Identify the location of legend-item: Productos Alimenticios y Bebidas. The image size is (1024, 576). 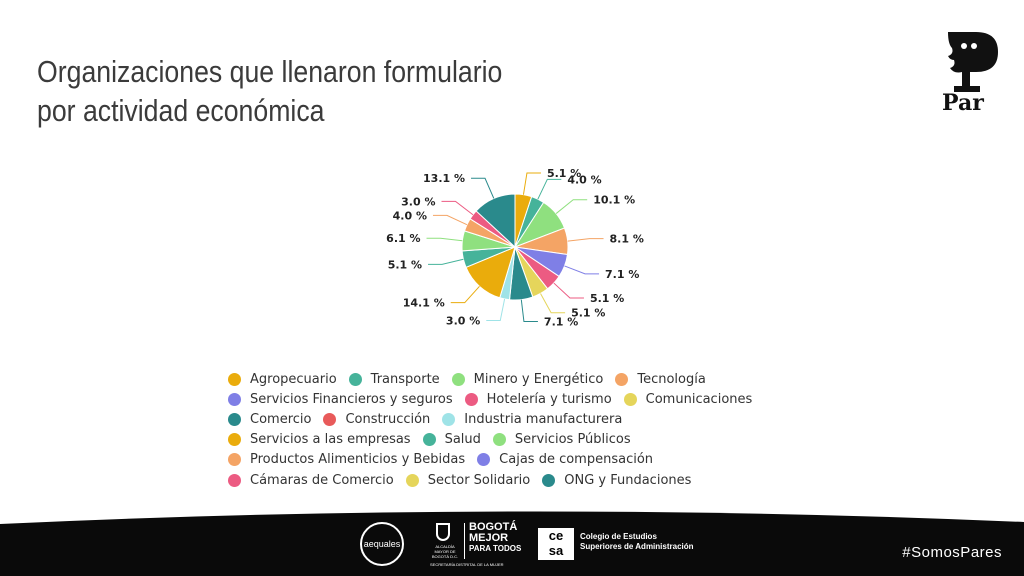
(346, 459).